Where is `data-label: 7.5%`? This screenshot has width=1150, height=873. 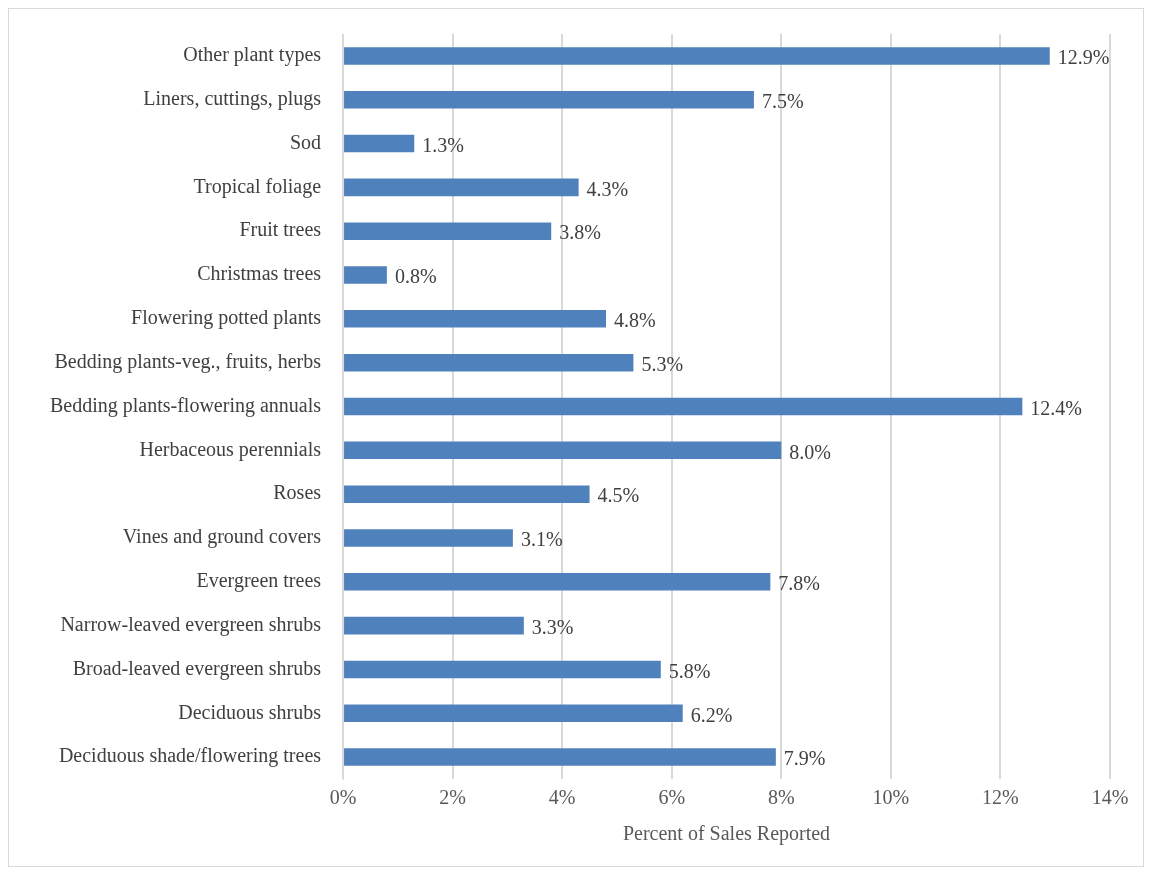
data-label: 7.5% is located at coordinates (782, 100).